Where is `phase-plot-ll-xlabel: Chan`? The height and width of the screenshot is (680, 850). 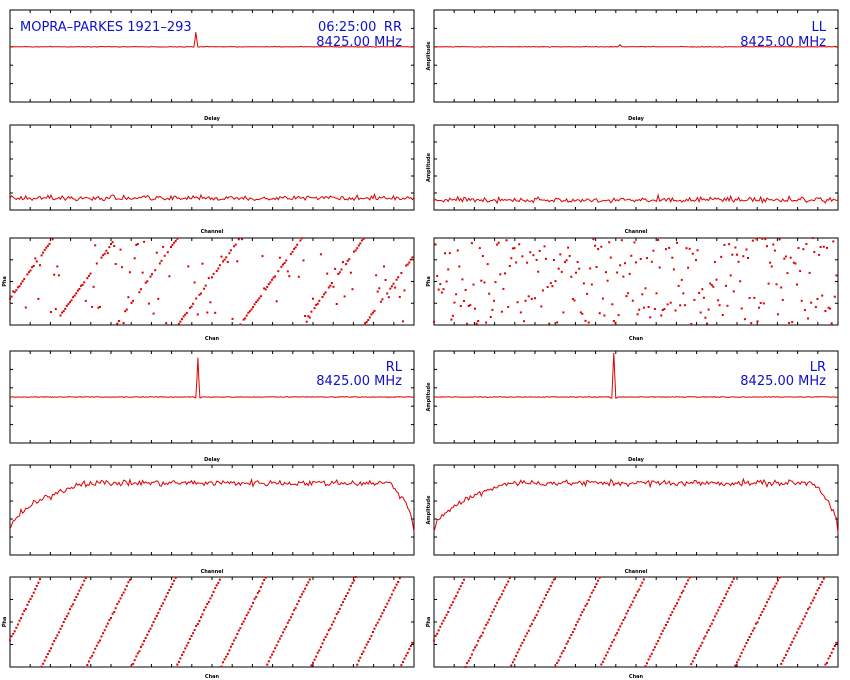
phase-plot-ll-xlabel: Chan is located at coordinates (636, 339).